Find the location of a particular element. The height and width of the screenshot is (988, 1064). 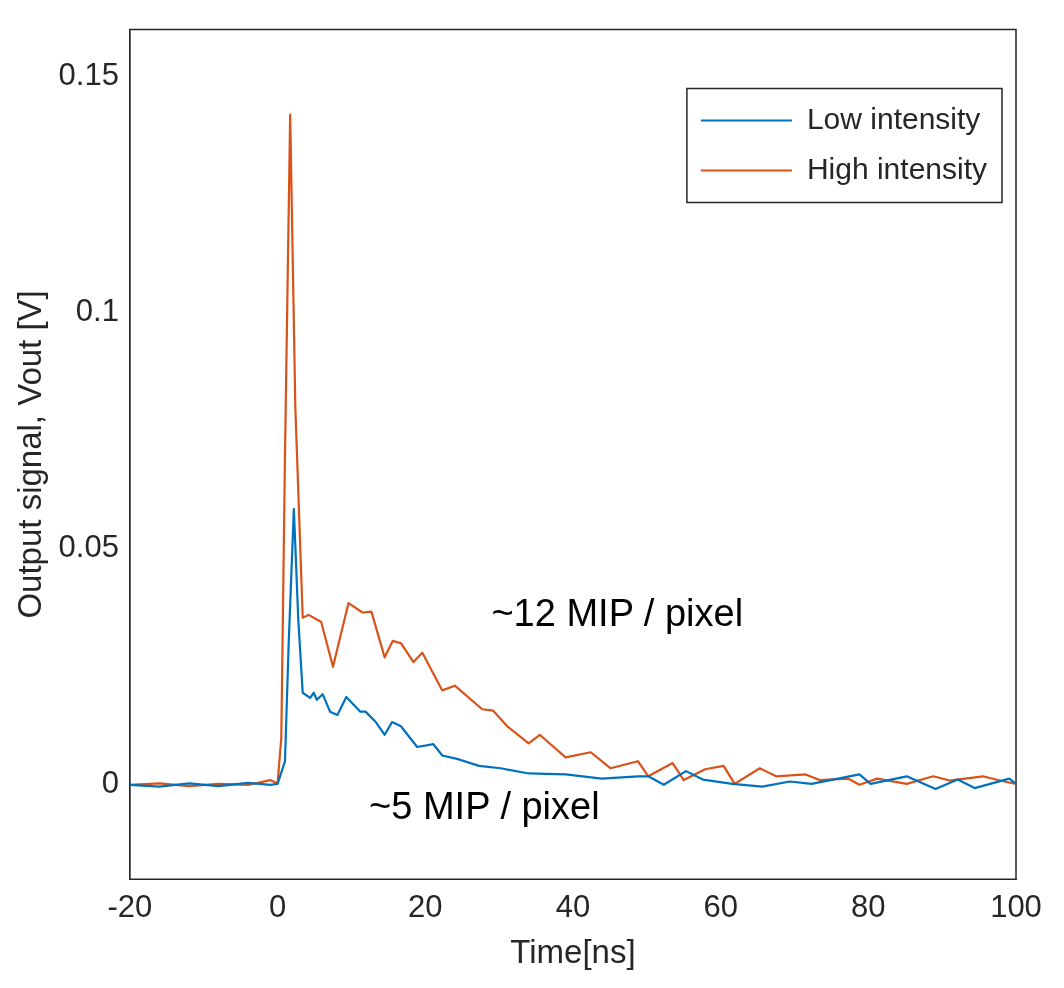

legend-label: High intensity is located at coordinates (897, 168).